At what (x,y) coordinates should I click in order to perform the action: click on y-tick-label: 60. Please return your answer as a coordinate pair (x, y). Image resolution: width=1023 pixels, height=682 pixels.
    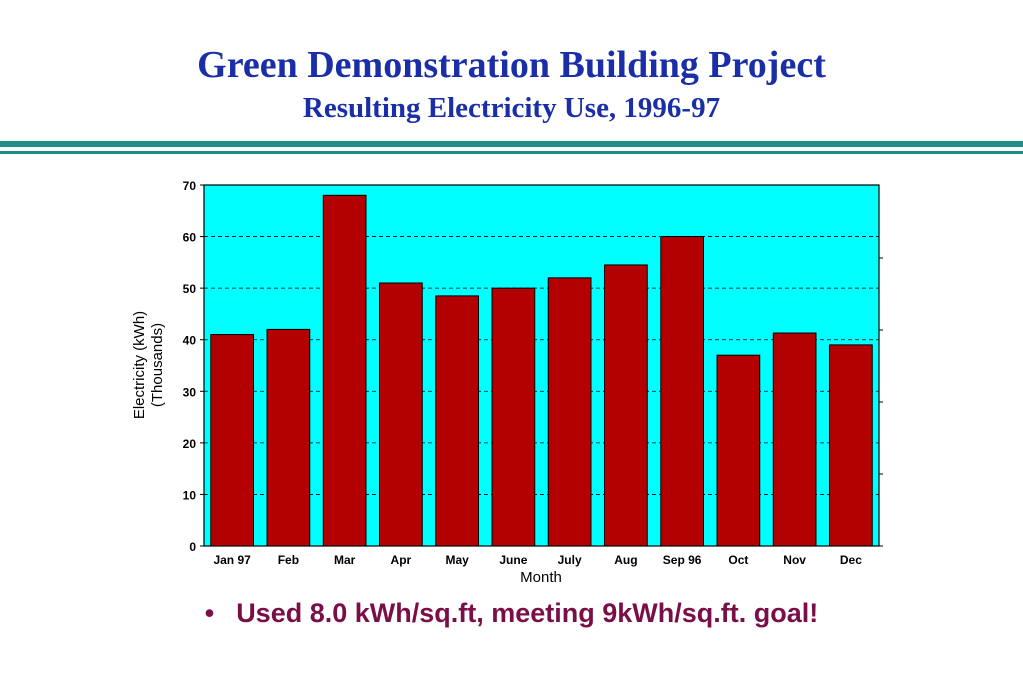
    Looking at the image, I should click on (190, 238).